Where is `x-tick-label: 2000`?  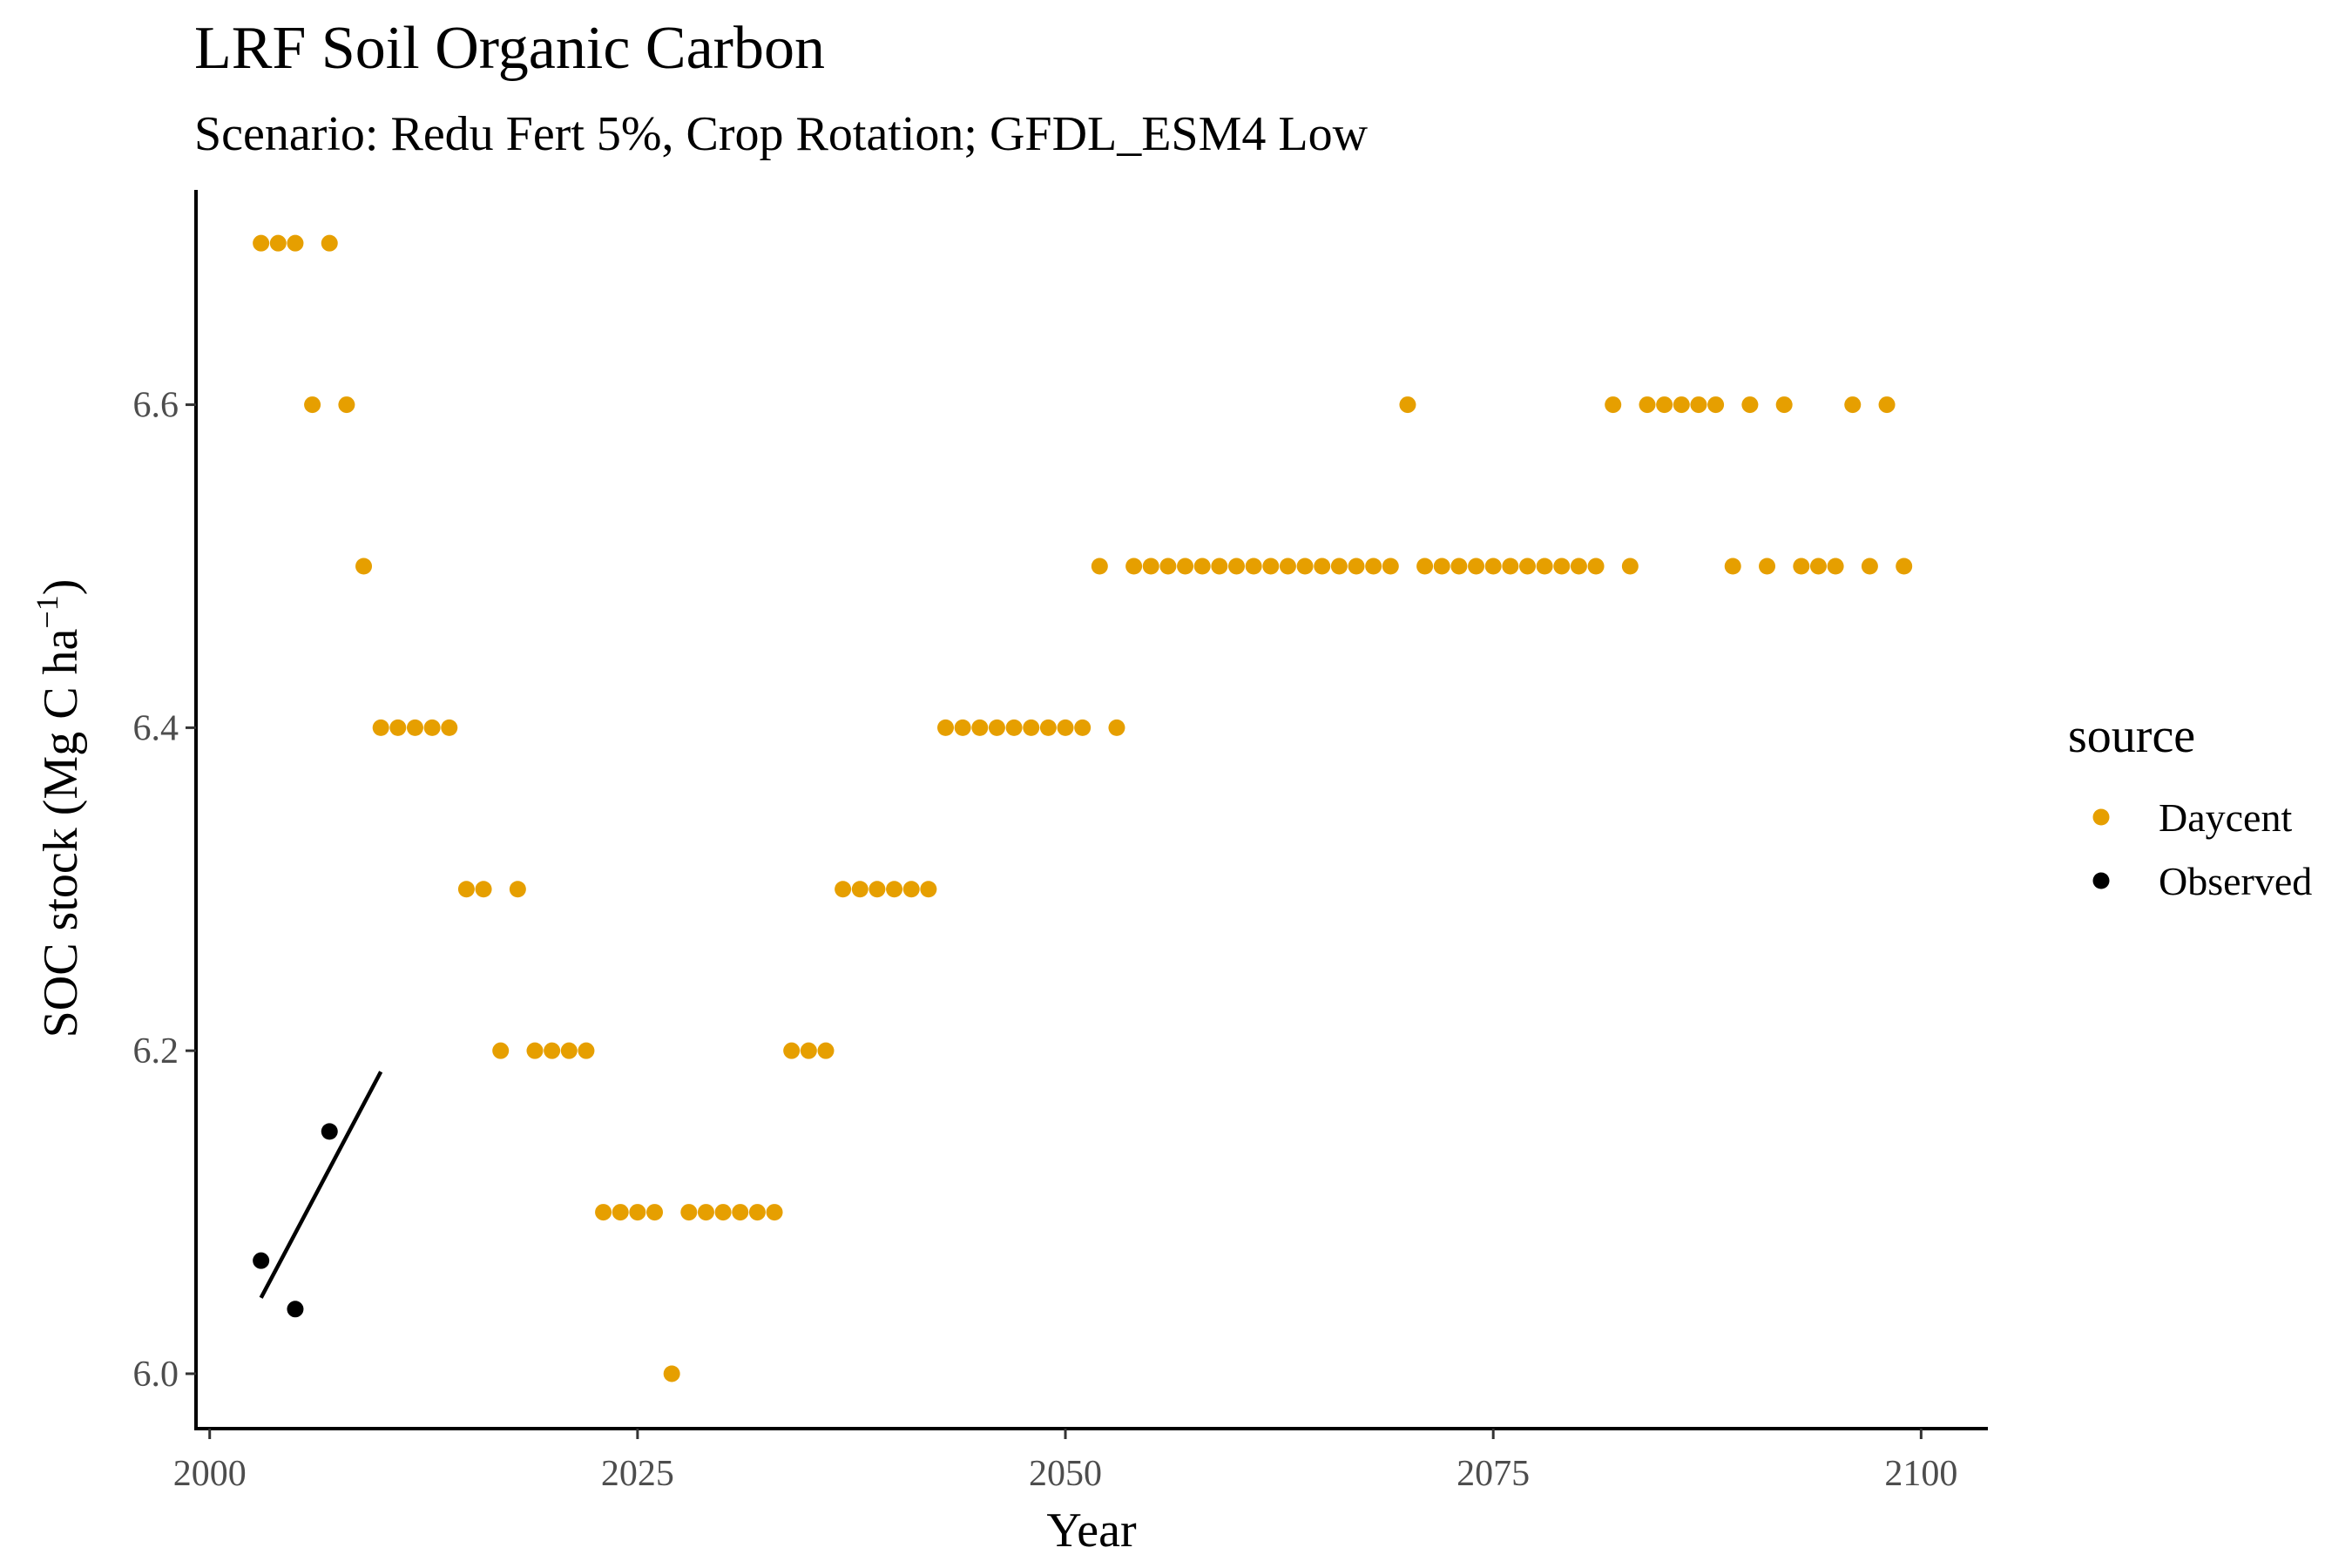
x-tick-label: 2000 is located at coordinates (210, 1474).